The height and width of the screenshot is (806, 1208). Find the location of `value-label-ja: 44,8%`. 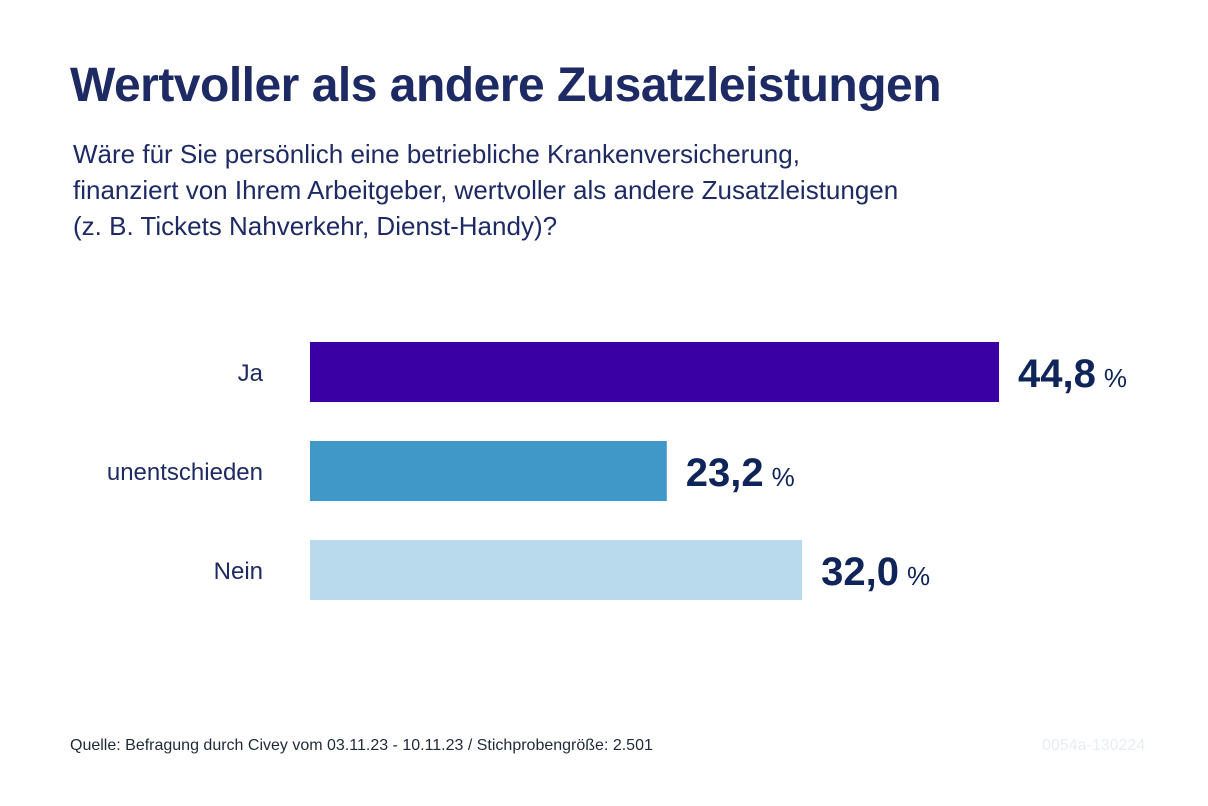

value-label-ja: 44,8% is located at coordinates (1072, 374).